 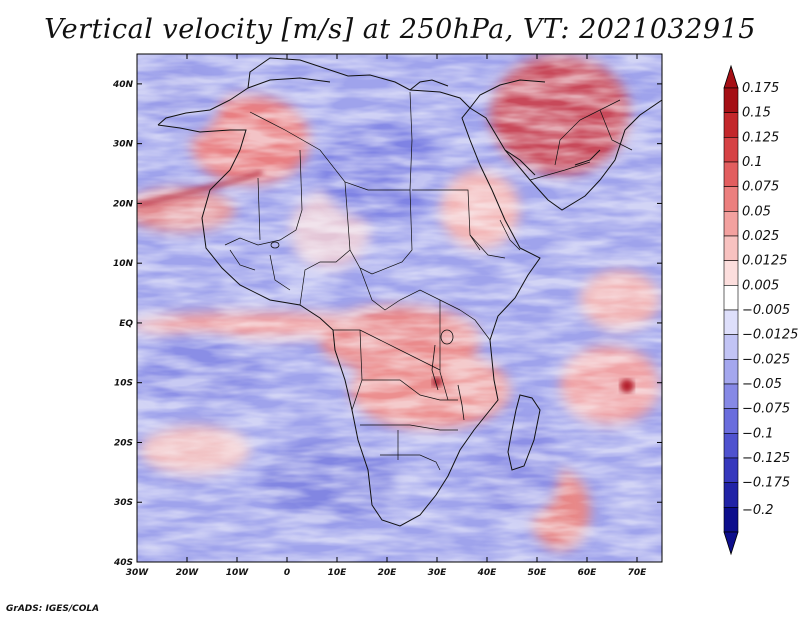 I want to click on colorbar-label: 0.005, so click(x=760, y=285).